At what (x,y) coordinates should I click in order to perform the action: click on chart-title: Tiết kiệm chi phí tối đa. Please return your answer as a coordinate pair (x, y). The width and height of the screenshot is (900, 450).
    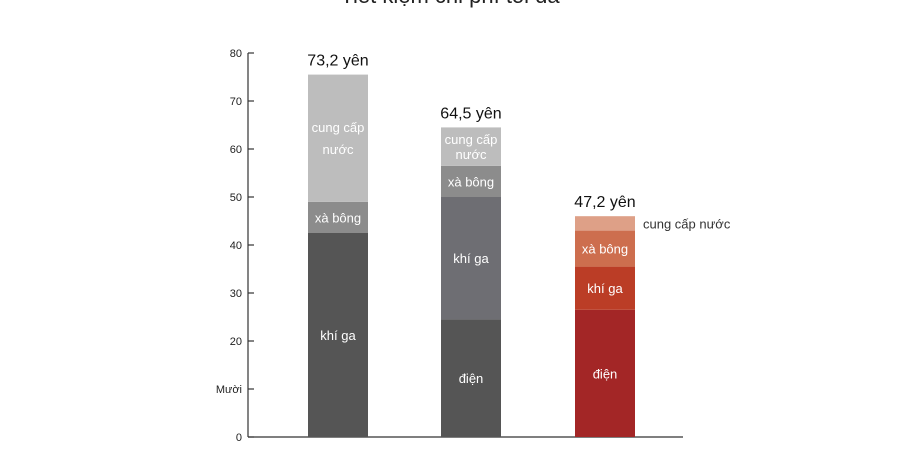
    Looking at the image, I should click on (450, 4).